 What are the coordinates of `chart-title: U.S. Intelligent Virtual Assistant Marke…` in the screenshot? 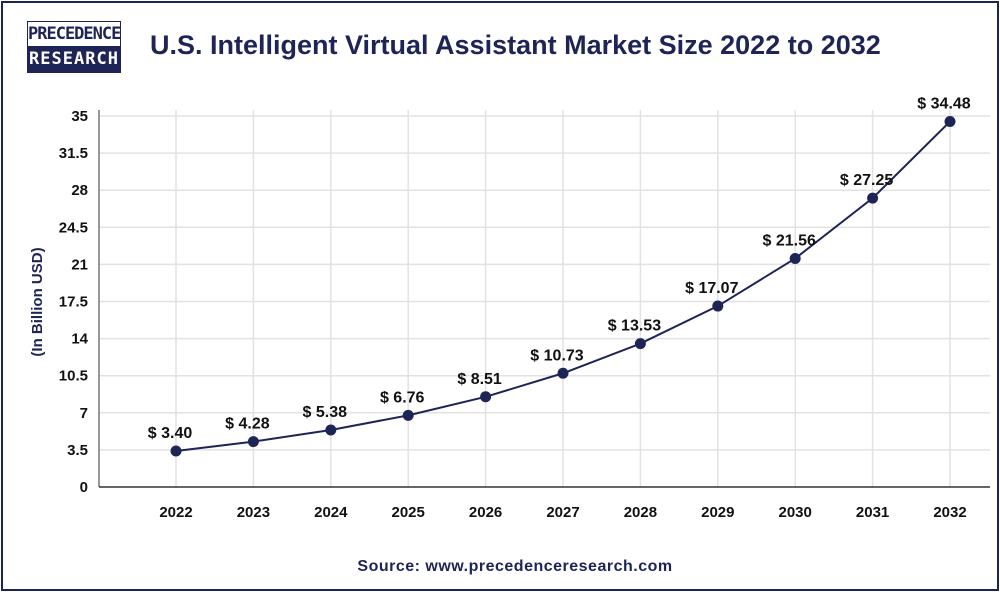 It's located at (515, 45).